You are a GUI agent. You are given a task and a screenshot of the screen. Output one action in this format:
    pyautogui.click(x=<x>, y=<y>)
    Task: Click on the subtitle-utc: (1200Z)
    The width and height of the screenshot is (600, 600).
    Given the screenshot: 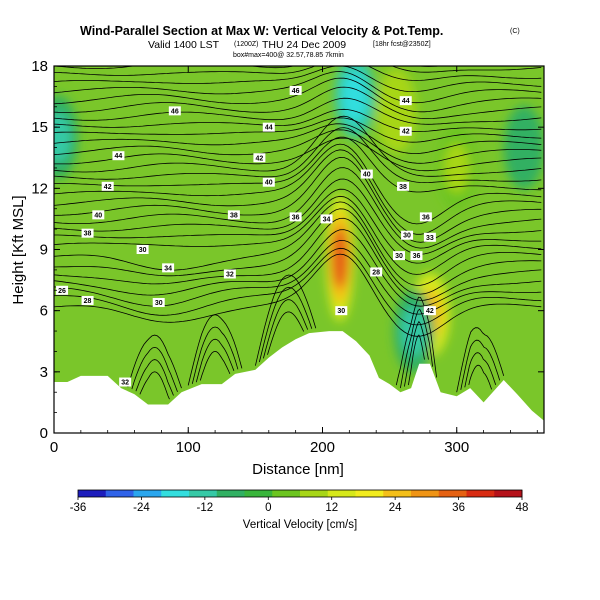 What is the action you would take?
    pyautogui.click(x=246, y=44)
    